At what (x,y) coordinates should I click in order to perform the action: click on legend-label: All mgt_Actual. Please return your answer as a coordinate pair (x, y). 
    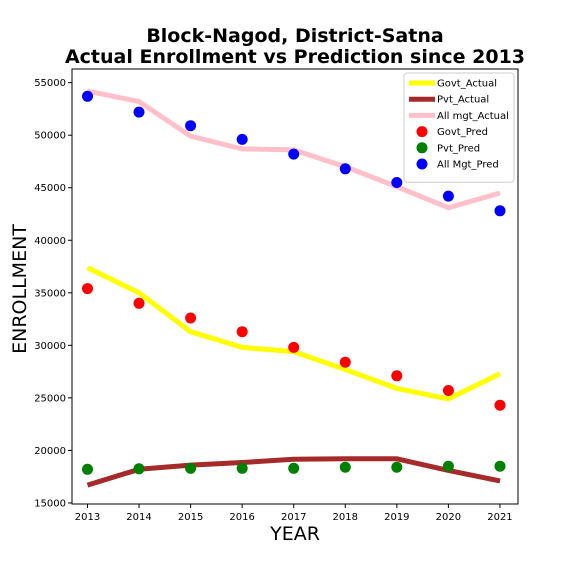
    Looking at the image, I should click on (473, 116).